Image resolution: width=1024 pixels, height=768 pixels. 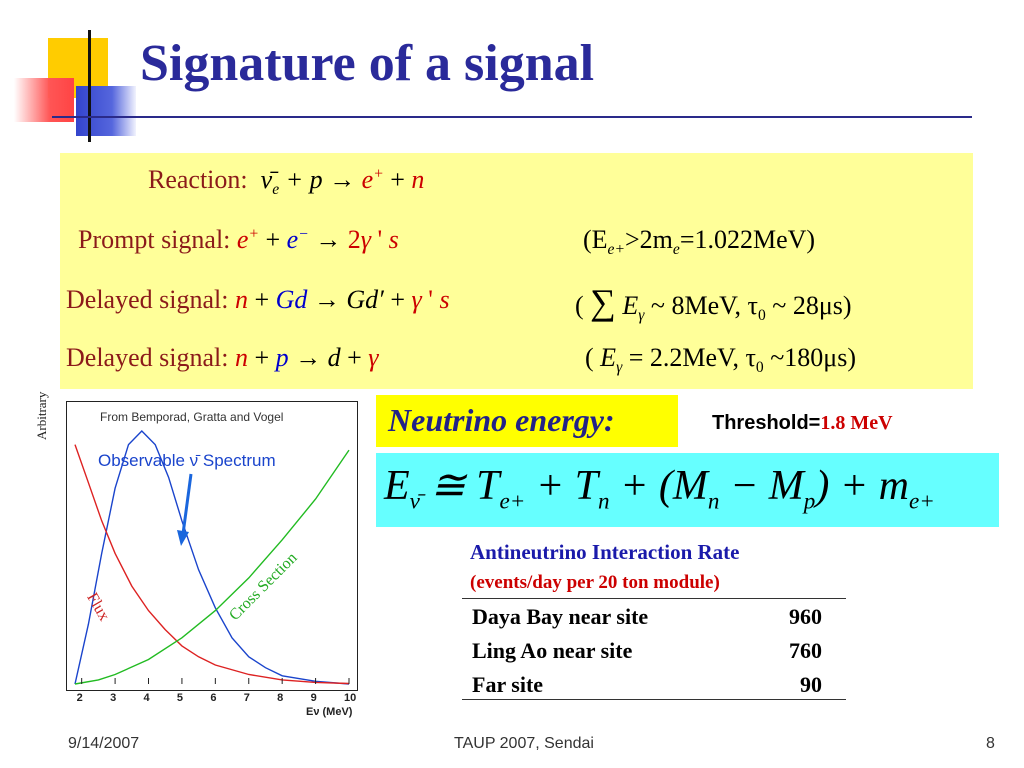 What do you see at coordinates (106, 111) in the screenshot?
I see `decor-blue-block` at bounding box center [106, 111].